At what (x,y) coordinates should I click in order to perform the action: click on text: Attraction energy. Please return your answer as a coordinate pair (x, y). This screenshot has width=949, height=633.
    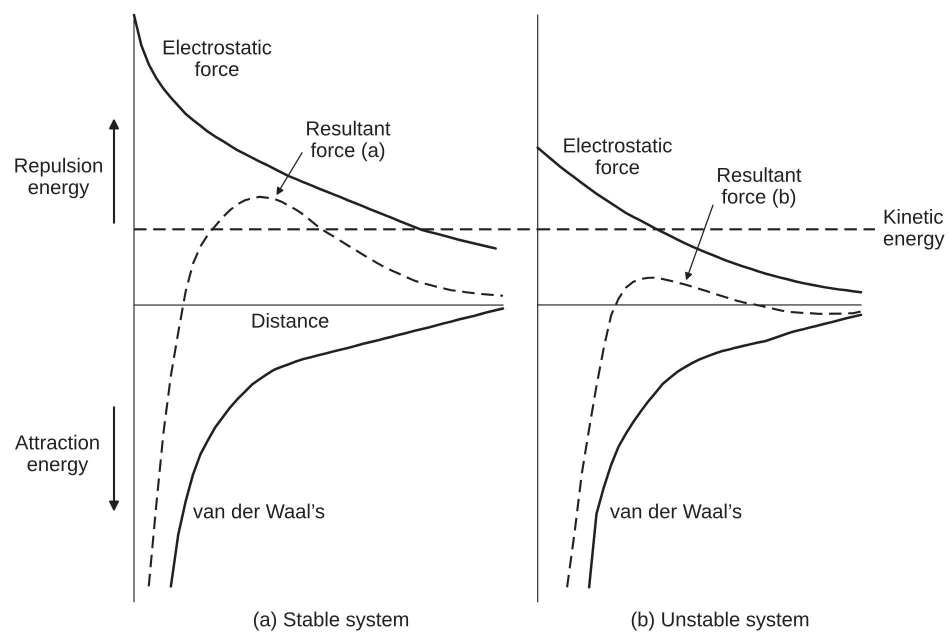
    Looking at the image, I should click on (57, 455).